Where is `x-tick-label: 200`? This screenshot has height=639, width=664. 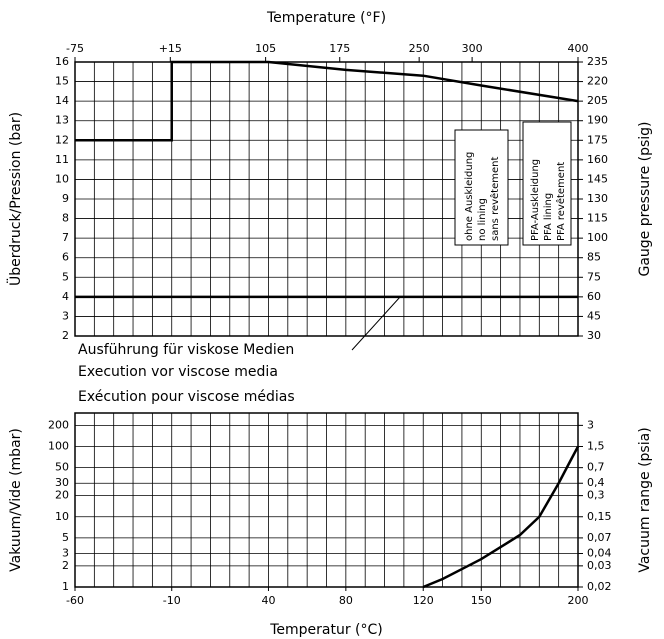 x-tick-label: 200 is located at coordinates (578, 600).